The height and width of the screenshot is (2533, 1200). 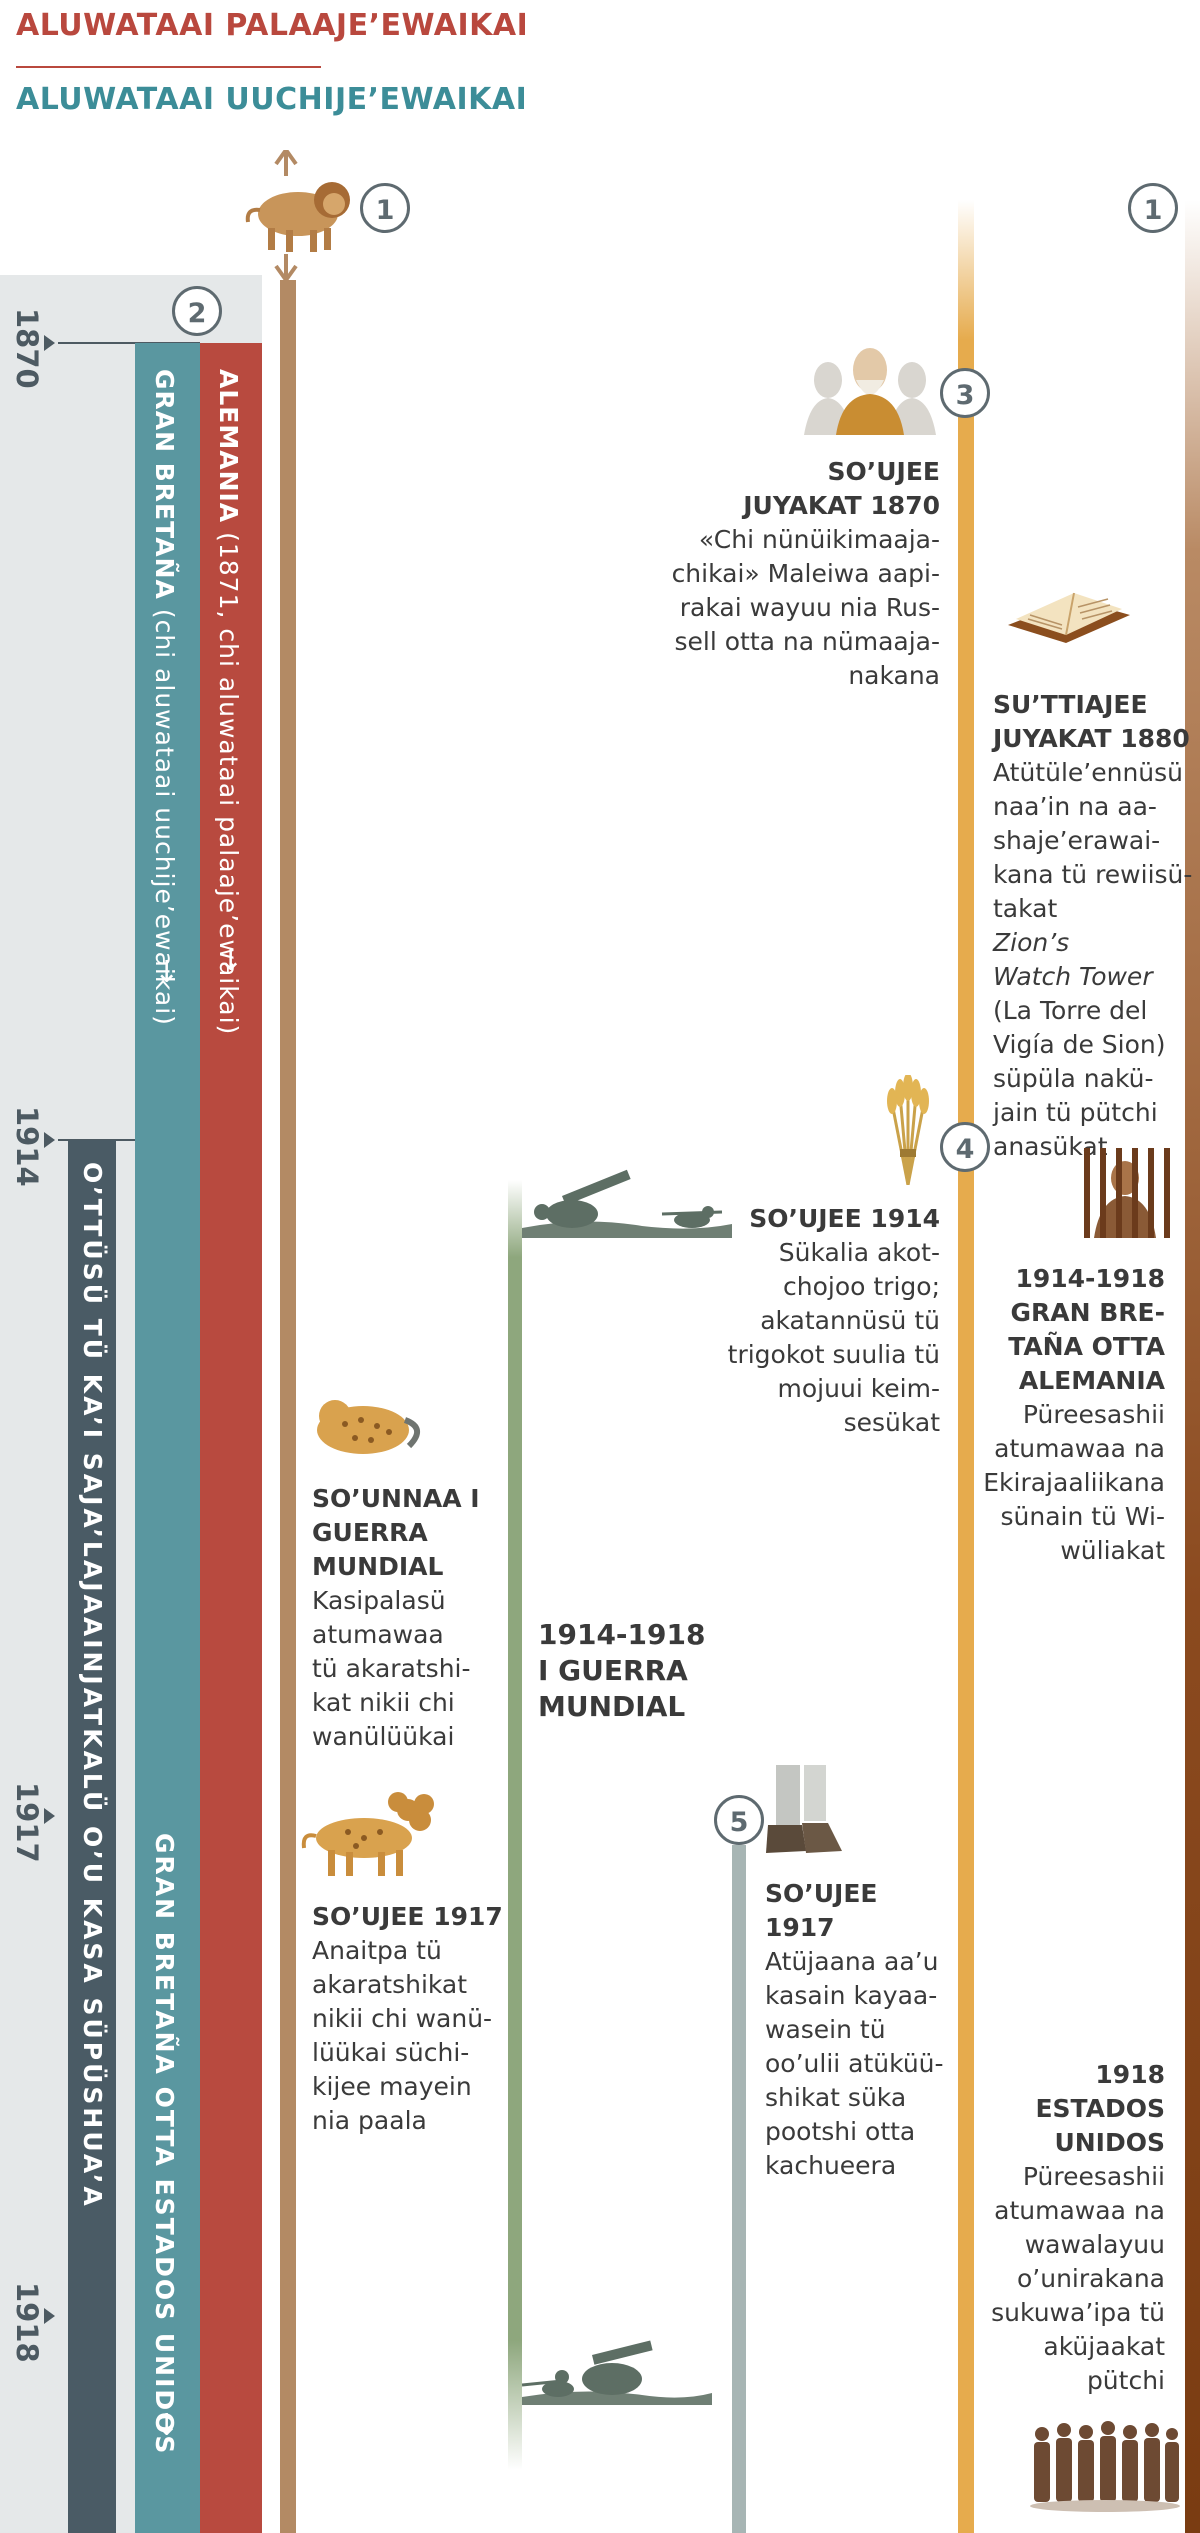 I want to click on circle-number-2: 2, so click(x=197, y=311).